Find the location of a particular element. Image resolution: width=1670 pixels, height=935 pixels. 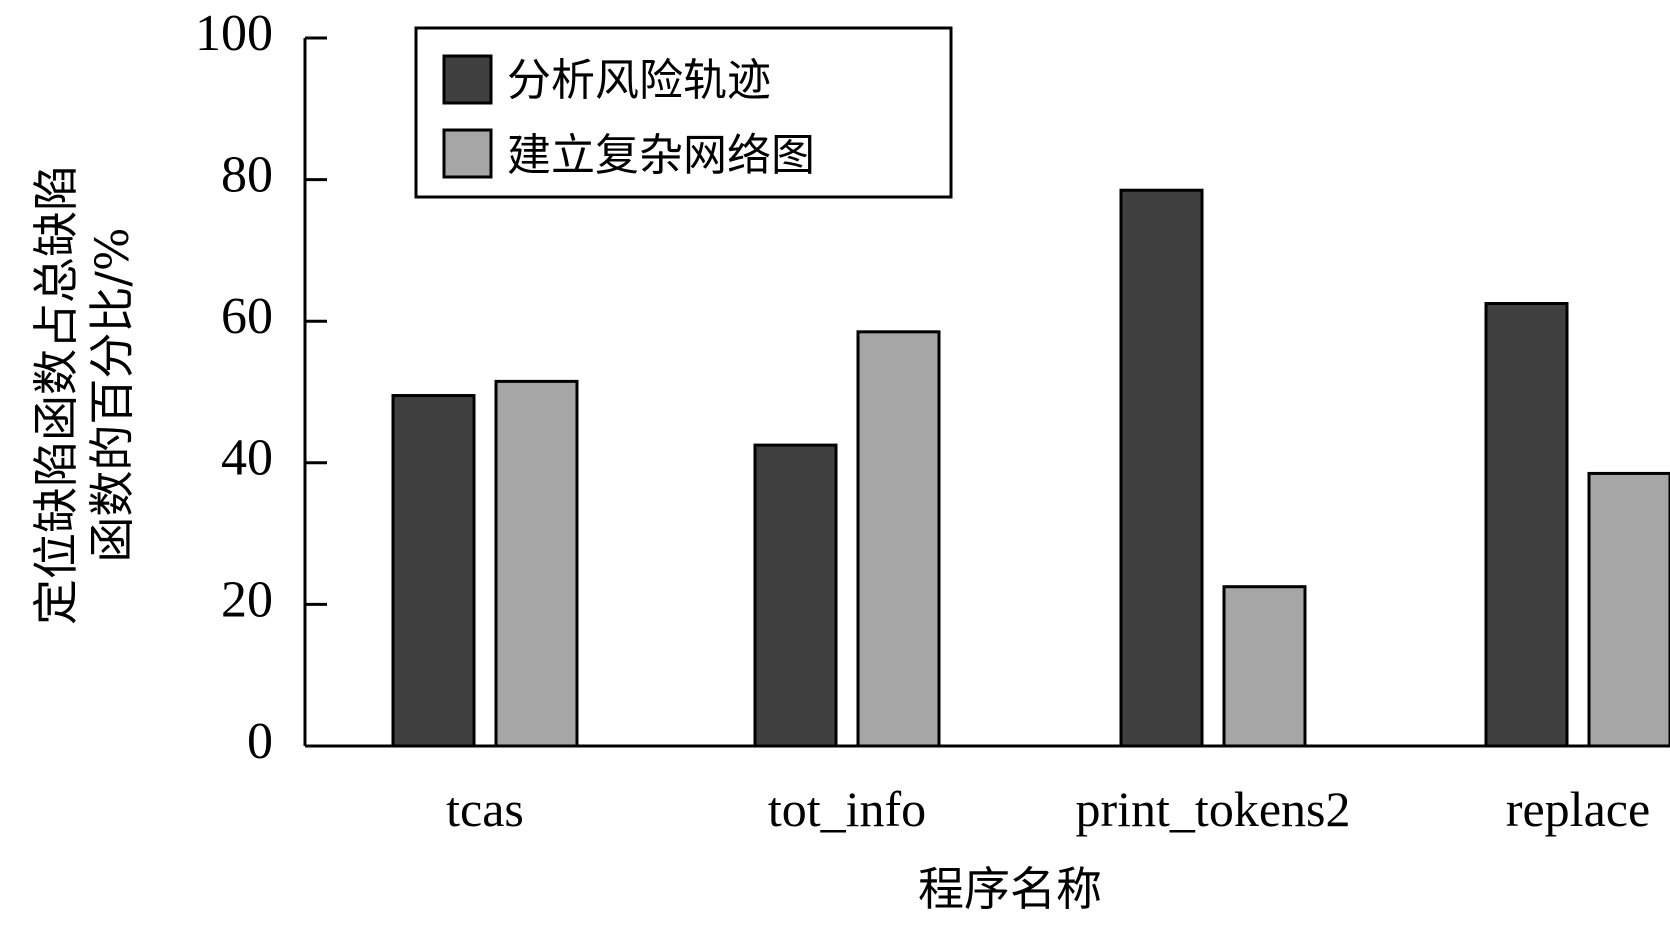

legend: 分析风险轨迹 建立复杂网络图 is located at coordinates (683, 112).